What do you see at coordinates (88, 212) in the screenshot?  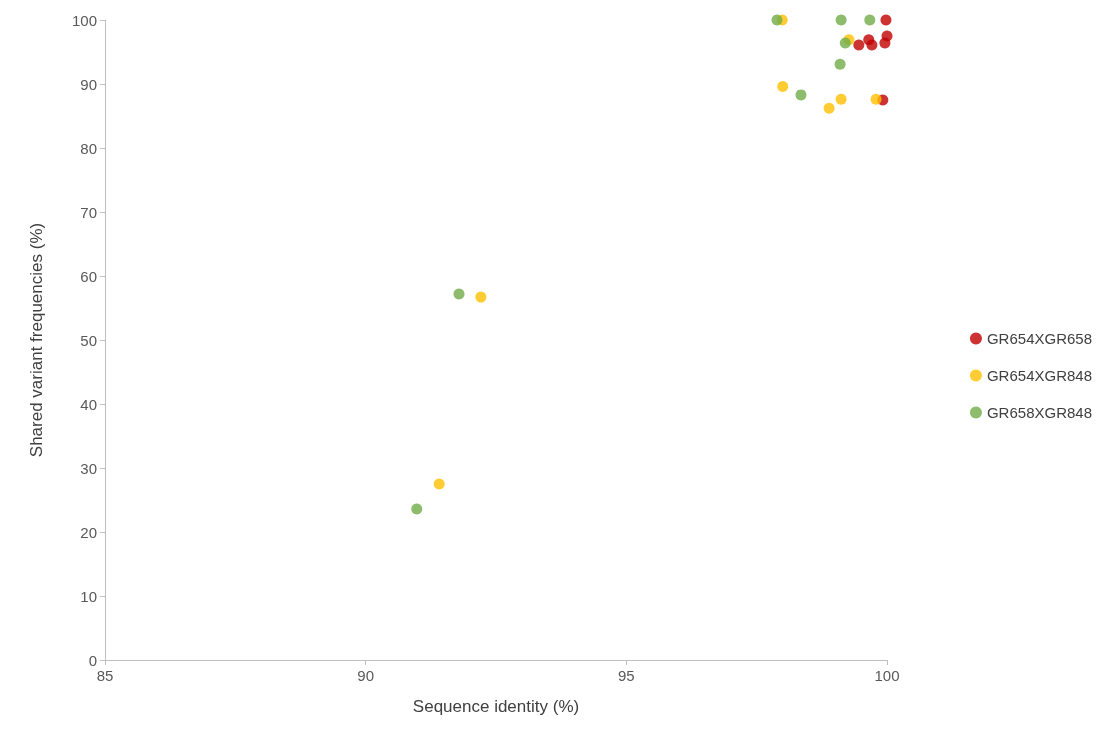 I see `y-tick-label: 70` at bounding box center [88, 212].